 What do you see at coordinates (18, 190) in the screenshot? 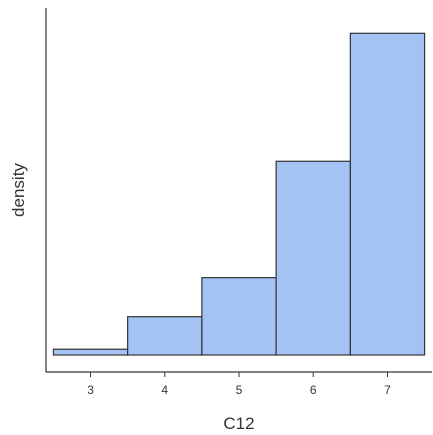
I see `y-axis-title: density` at bounding box center [18, 190].